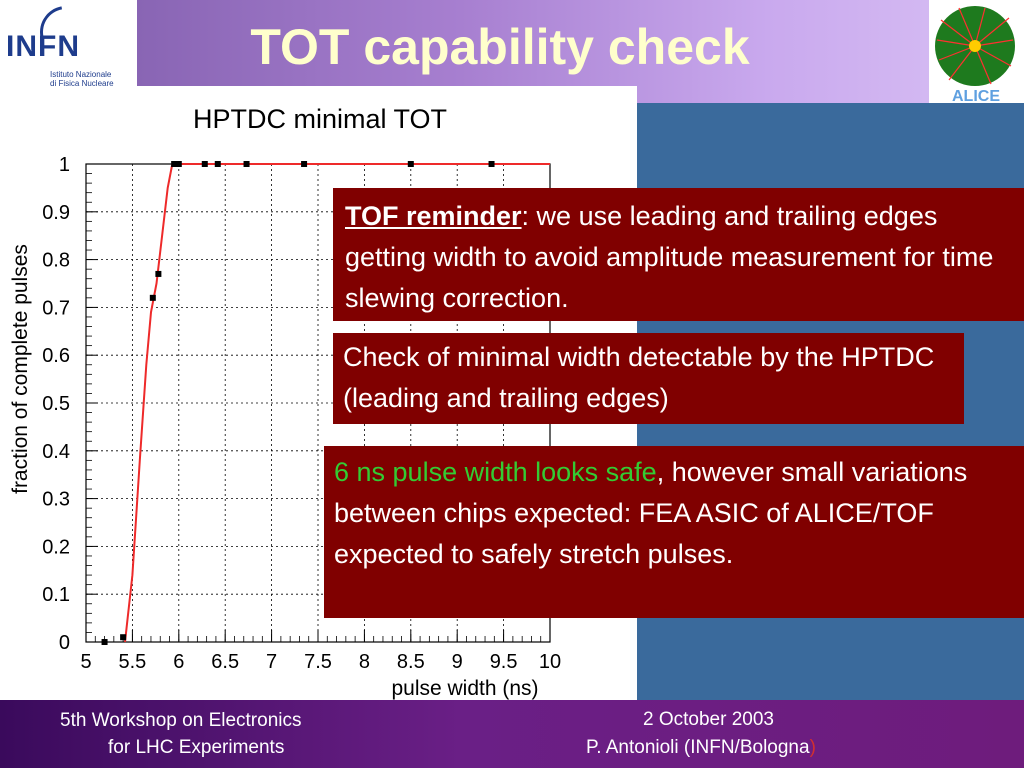 The image size is (1024, 768). Describe the element at coordinates (698, 747) in the screenshot. I see `footer-author-text: P. Antonioli (INFN/Bologna` at that location.